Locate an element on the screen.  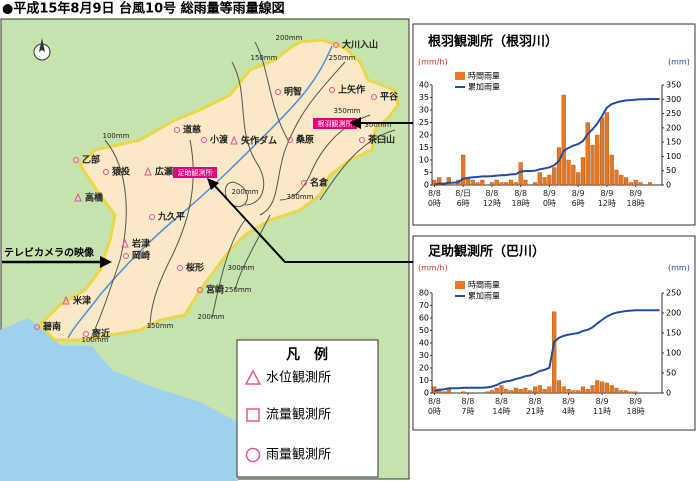
place-label: 米津 is located at coordinates (81, 301).